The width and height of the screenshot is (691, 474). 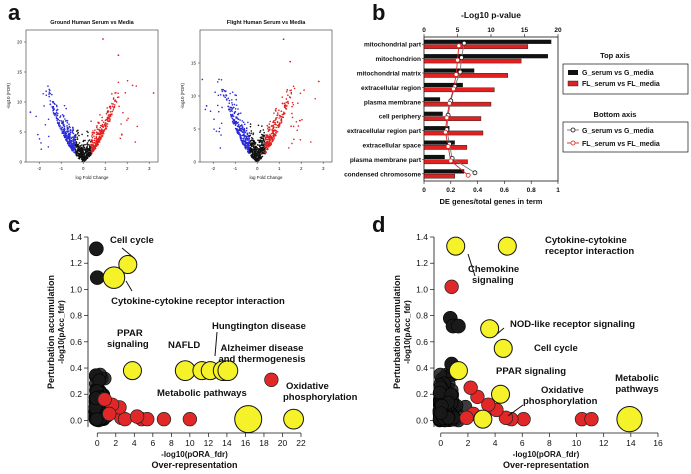 What do you see at coordinates (573, 143) in the screenshot?
I see `legend-marker-flight` at bounding box center [573, 143].